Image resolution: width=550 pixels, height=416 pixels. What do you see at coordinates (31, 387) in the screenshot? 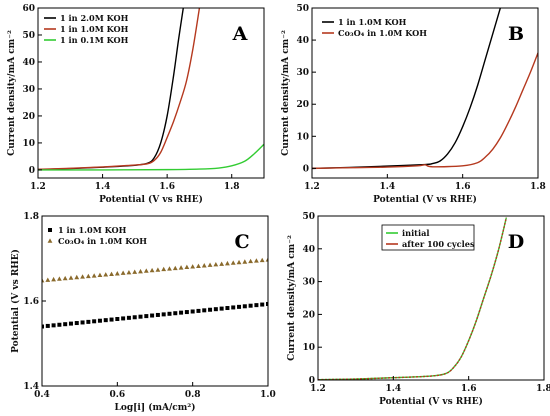
I see `y-tick-label: 1.4` at bounding box center [31, 387].